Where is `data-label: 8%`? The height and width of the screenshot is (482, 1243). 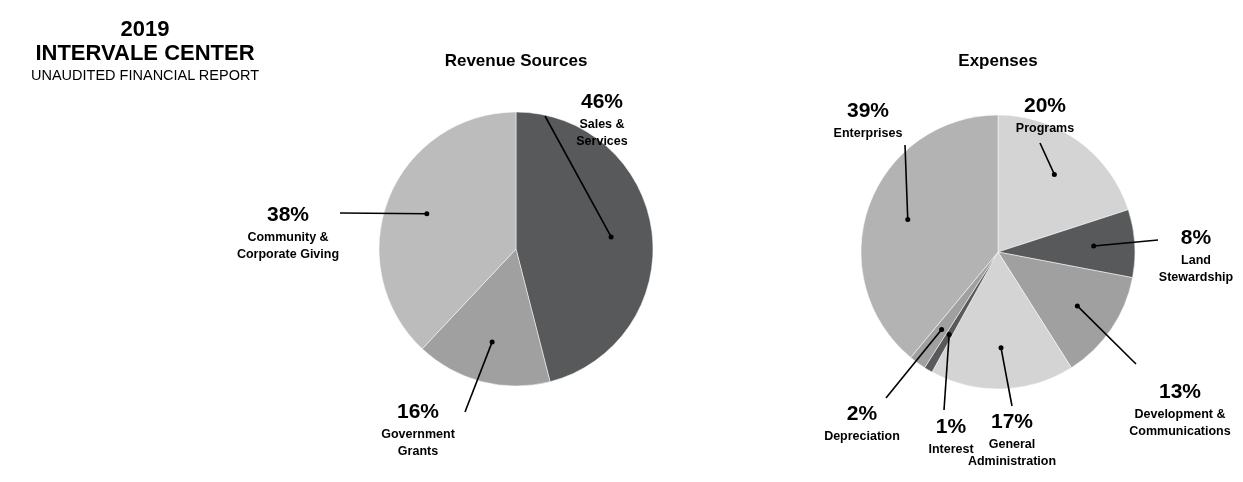 data-label: 8% is located at coordinates (1196, 236).